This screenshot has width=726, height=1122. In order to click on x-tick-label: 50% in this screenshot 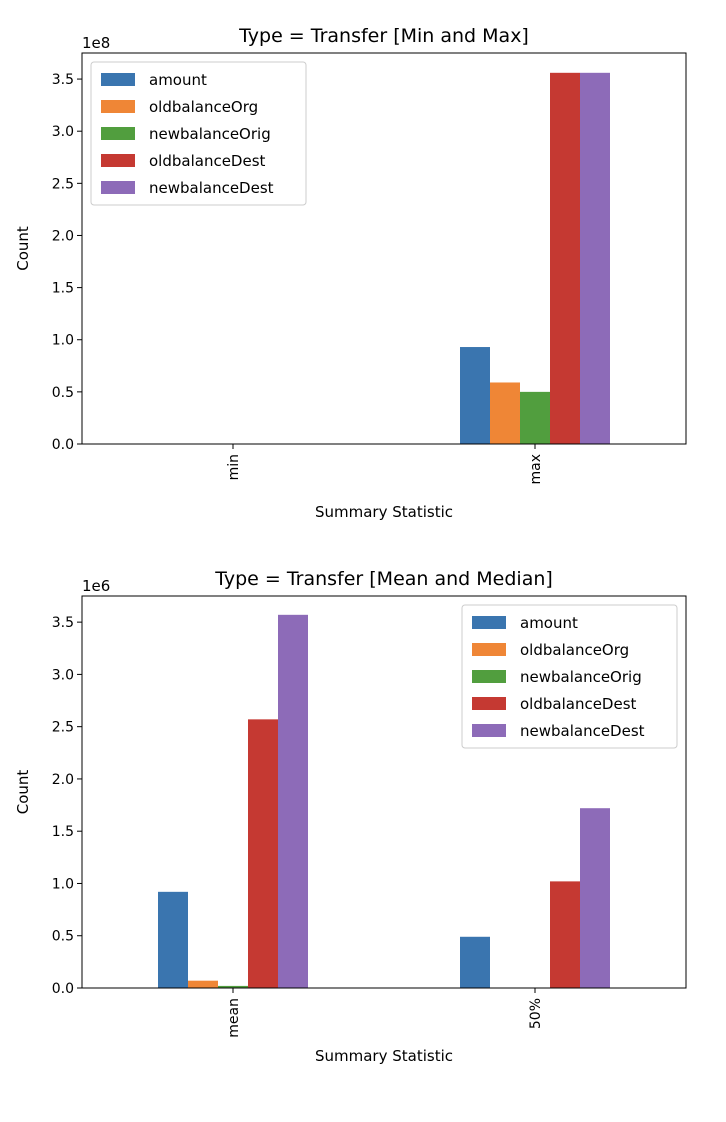, I will do `click(536, 1013)`.